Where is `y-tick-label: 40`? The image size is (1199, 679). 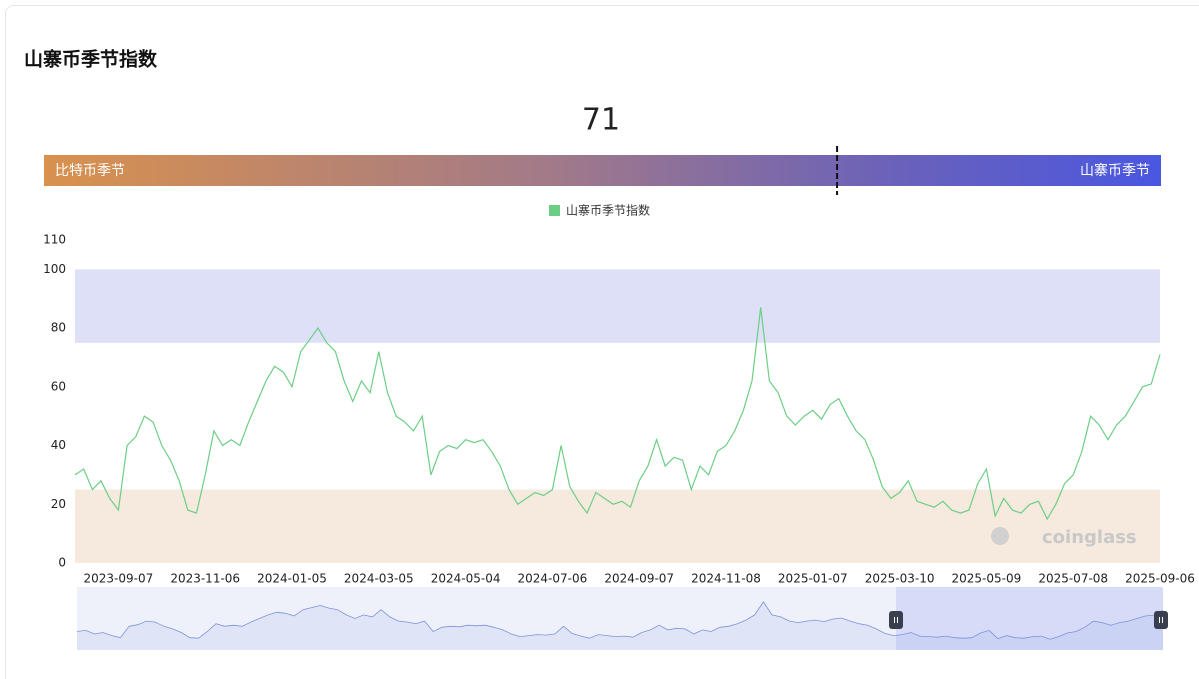 y-tick-label: 40 is located at coordinates (58, 445).